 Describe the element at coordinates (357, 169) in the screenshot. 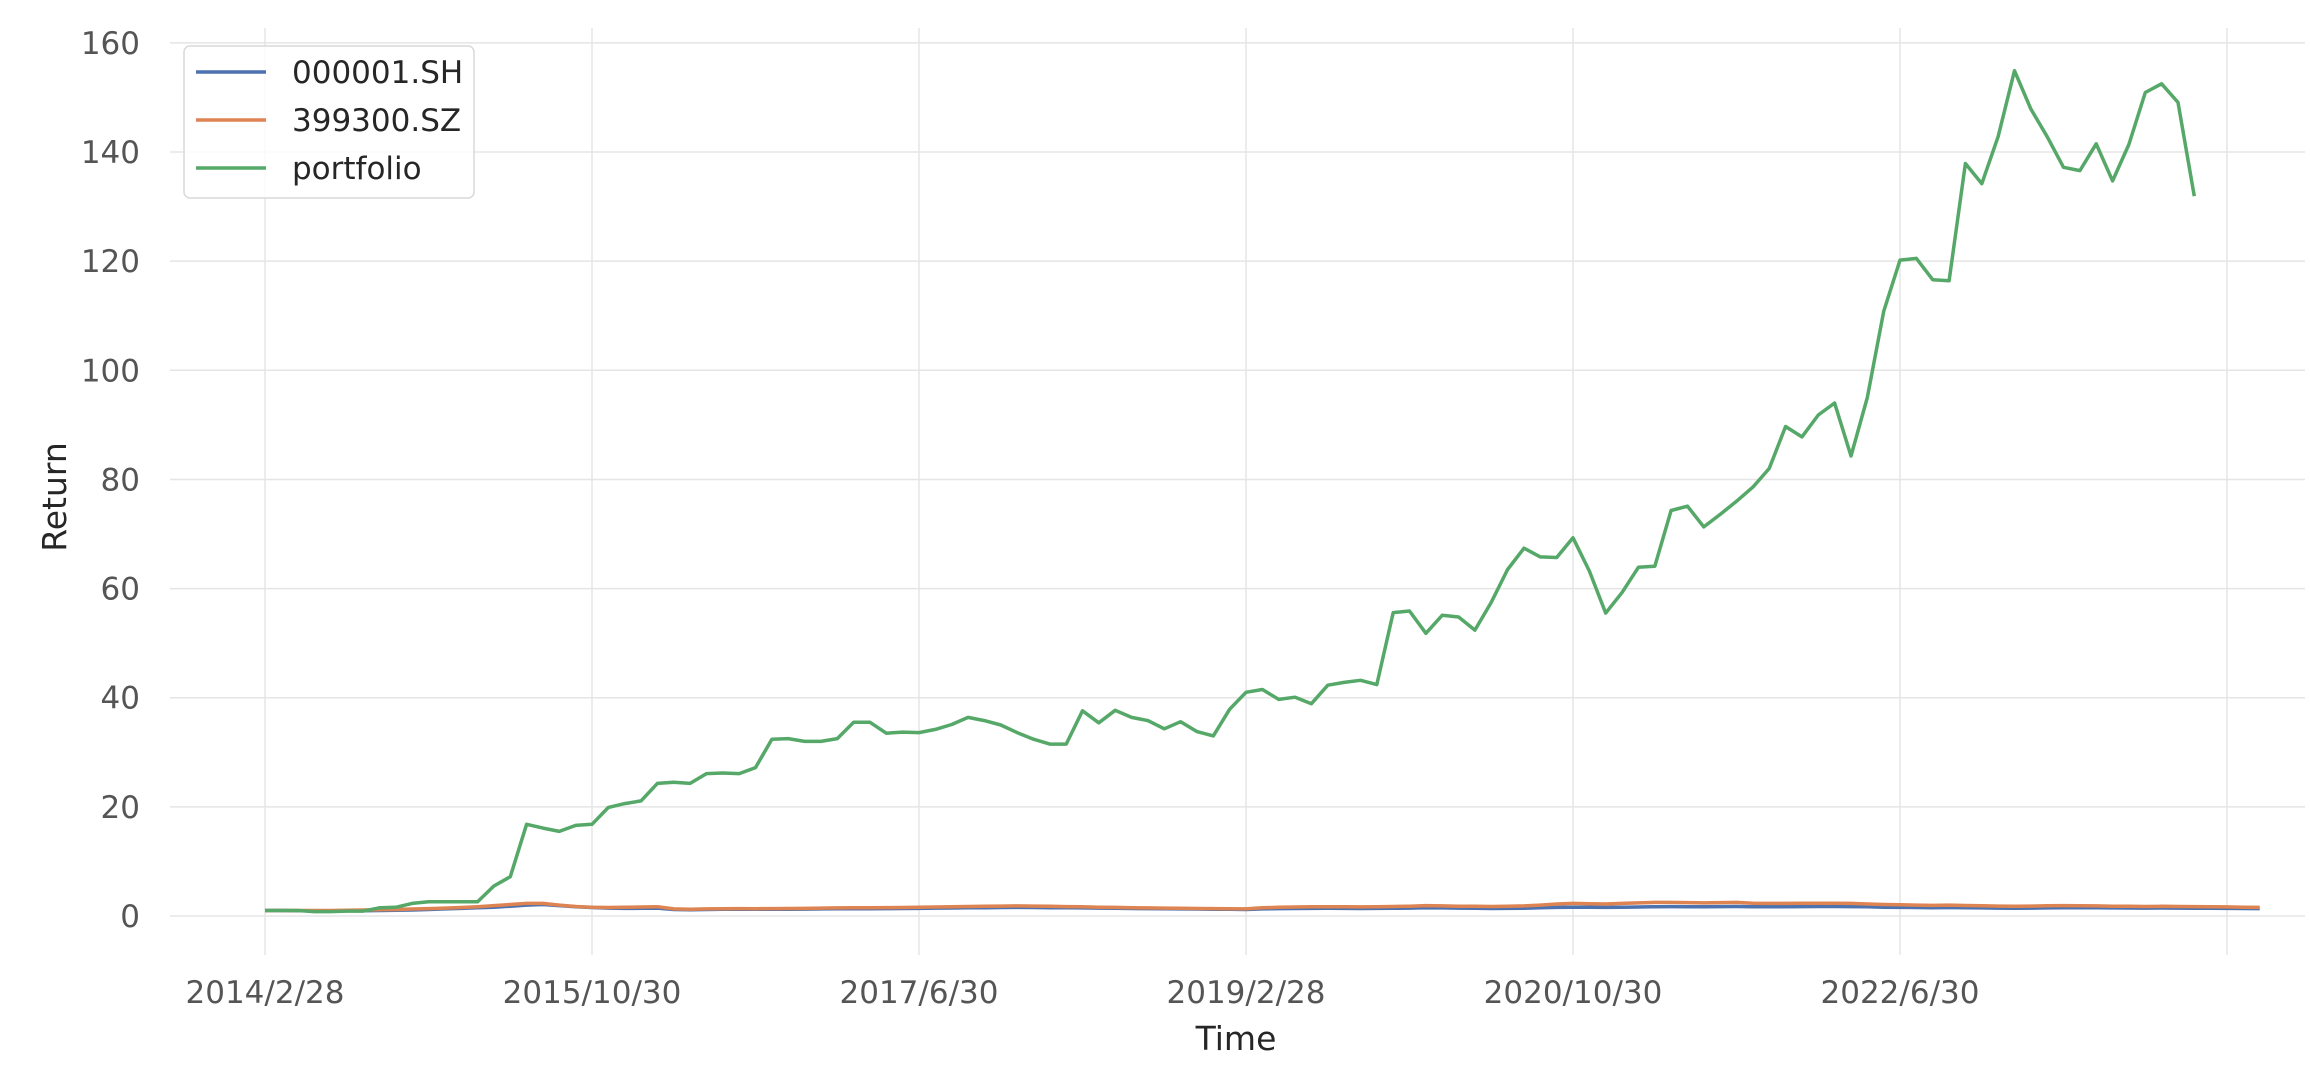

I see `legend-label: portfolio` at that location.